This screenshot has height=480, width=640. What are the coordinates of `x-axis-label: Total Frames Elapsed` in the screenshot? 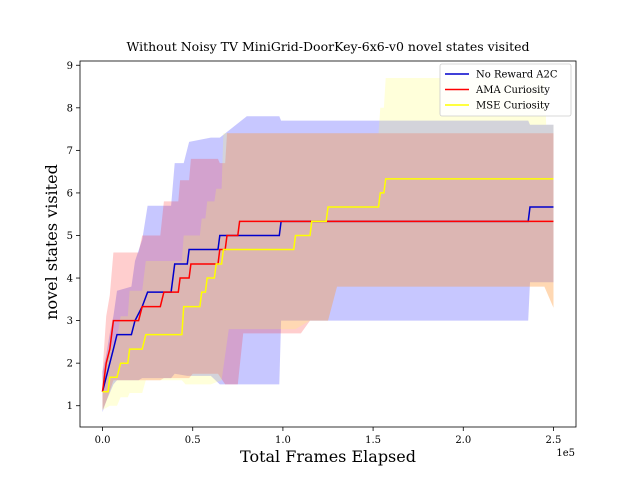 It's located at (328, 456).